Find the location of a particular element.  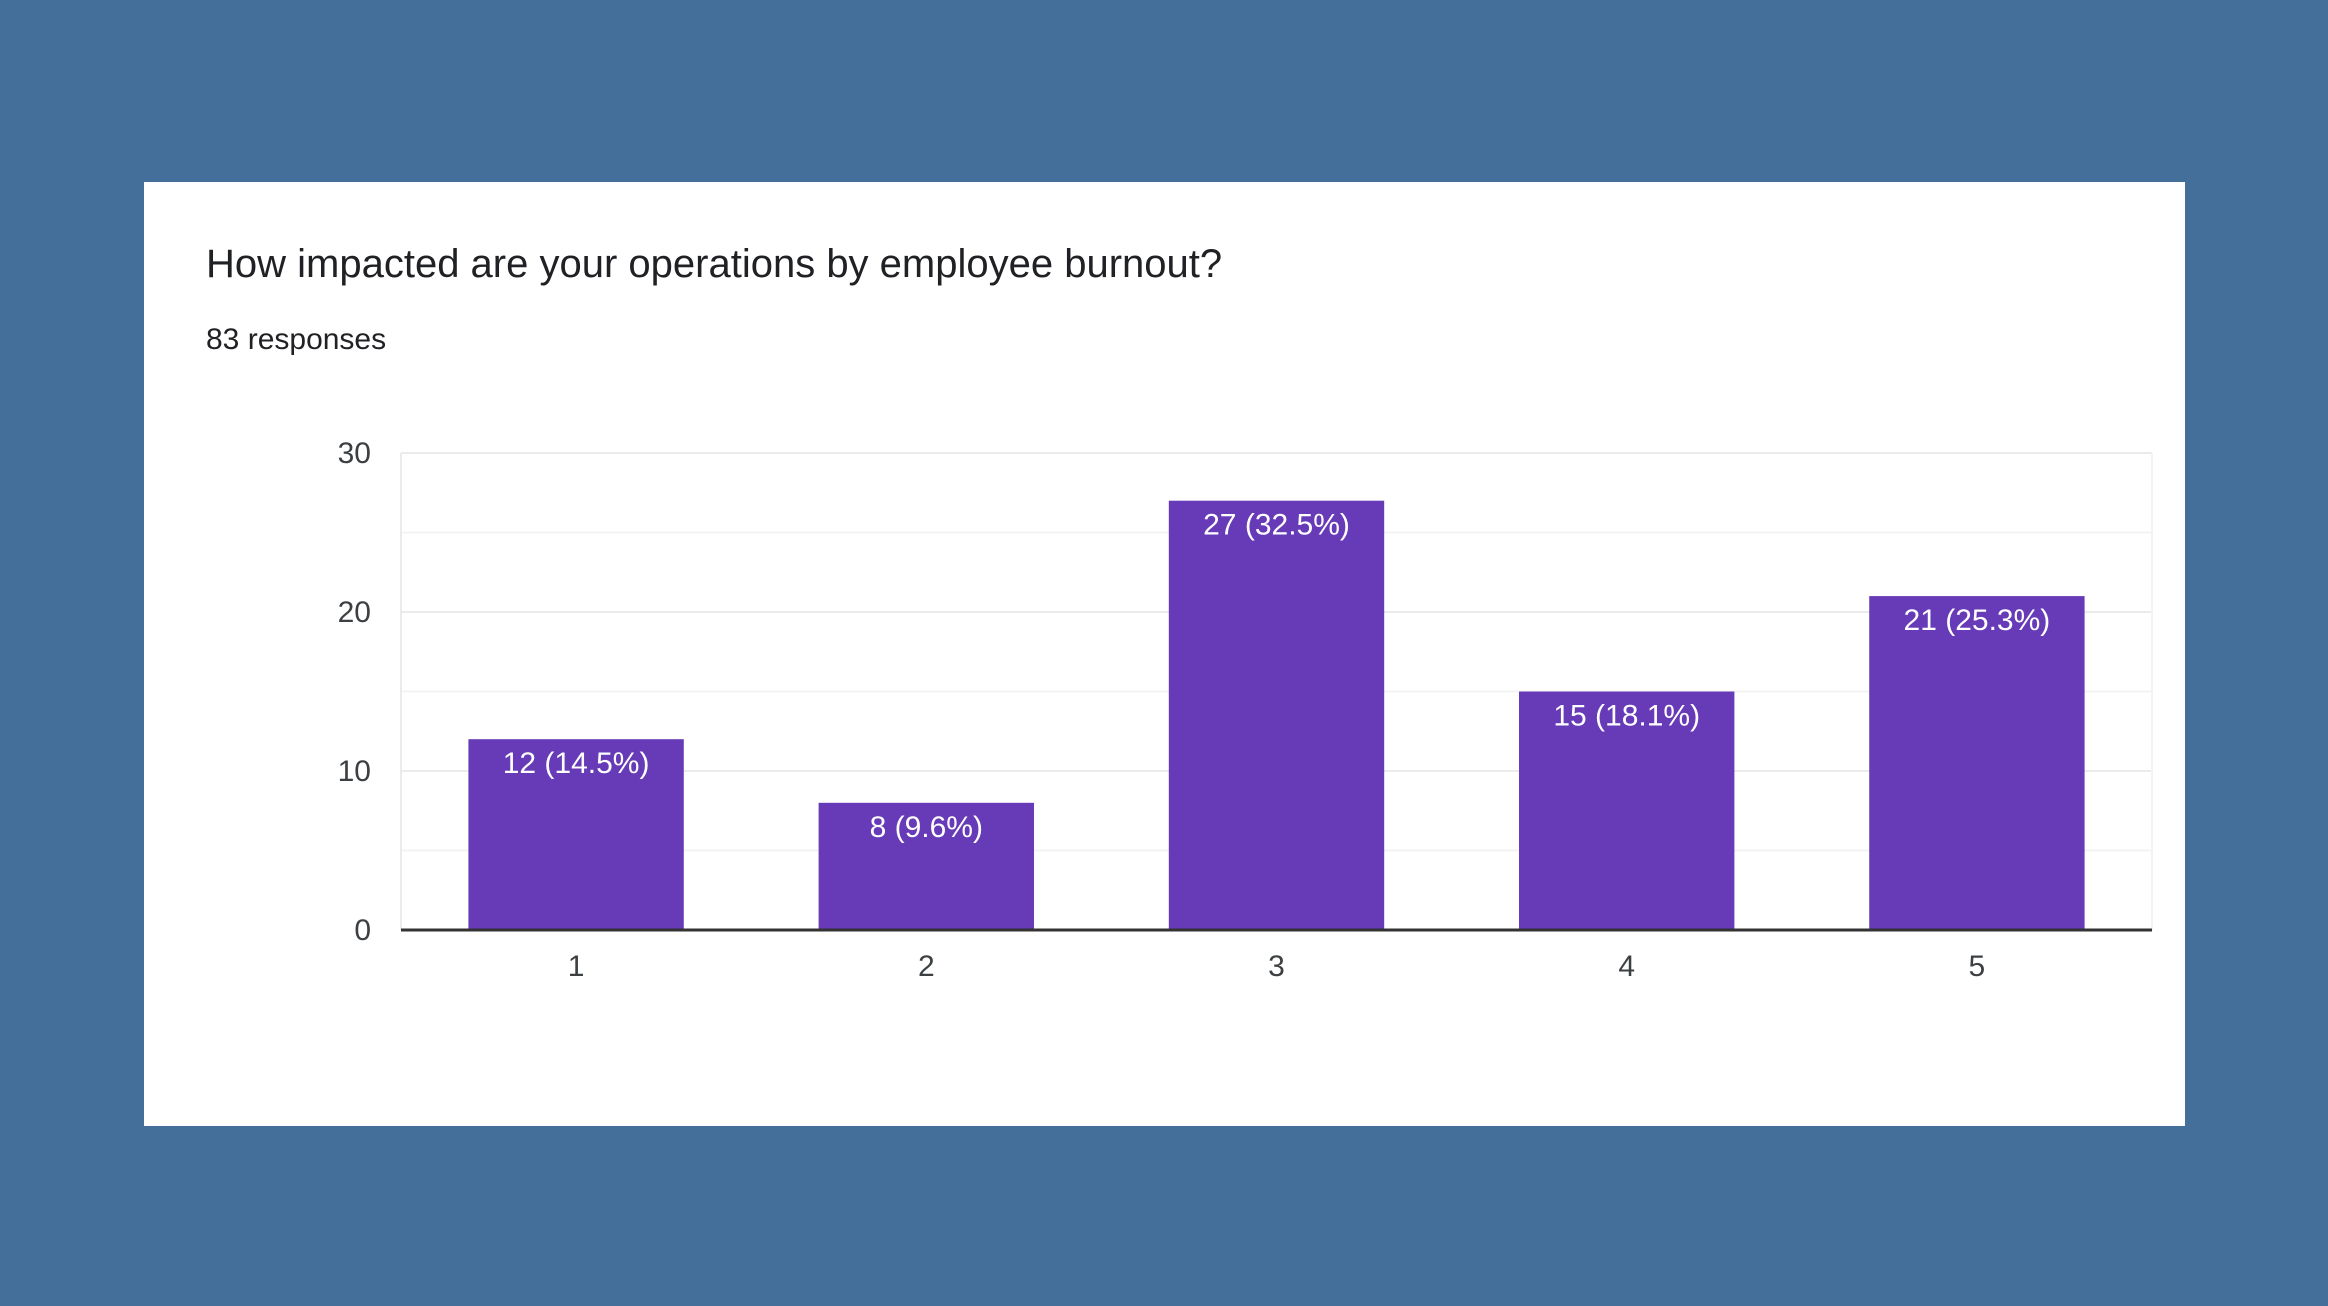

y-axis-ticks: 0 10 20 30 is located at coordinates (354, 692).